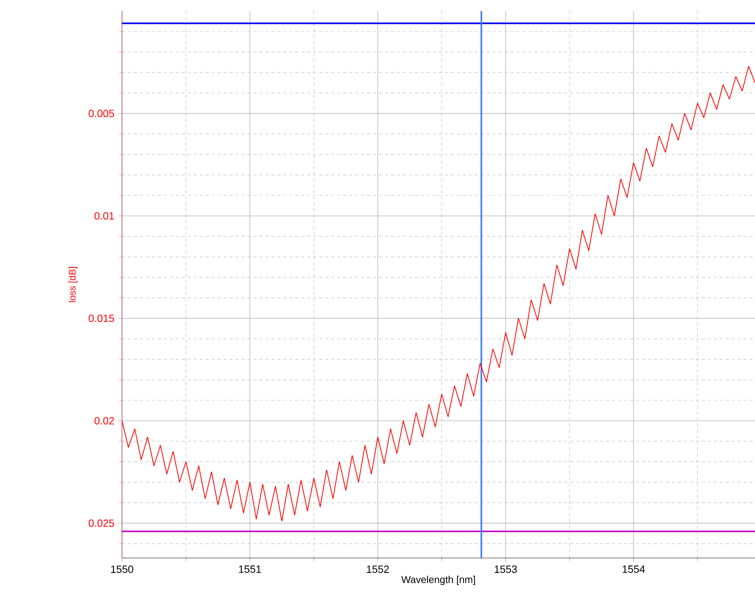 The image size is (755, 604). Describe the element at coordinates (122, 569) in the screenshot. I see `x-tick-label: 1550` at that location.